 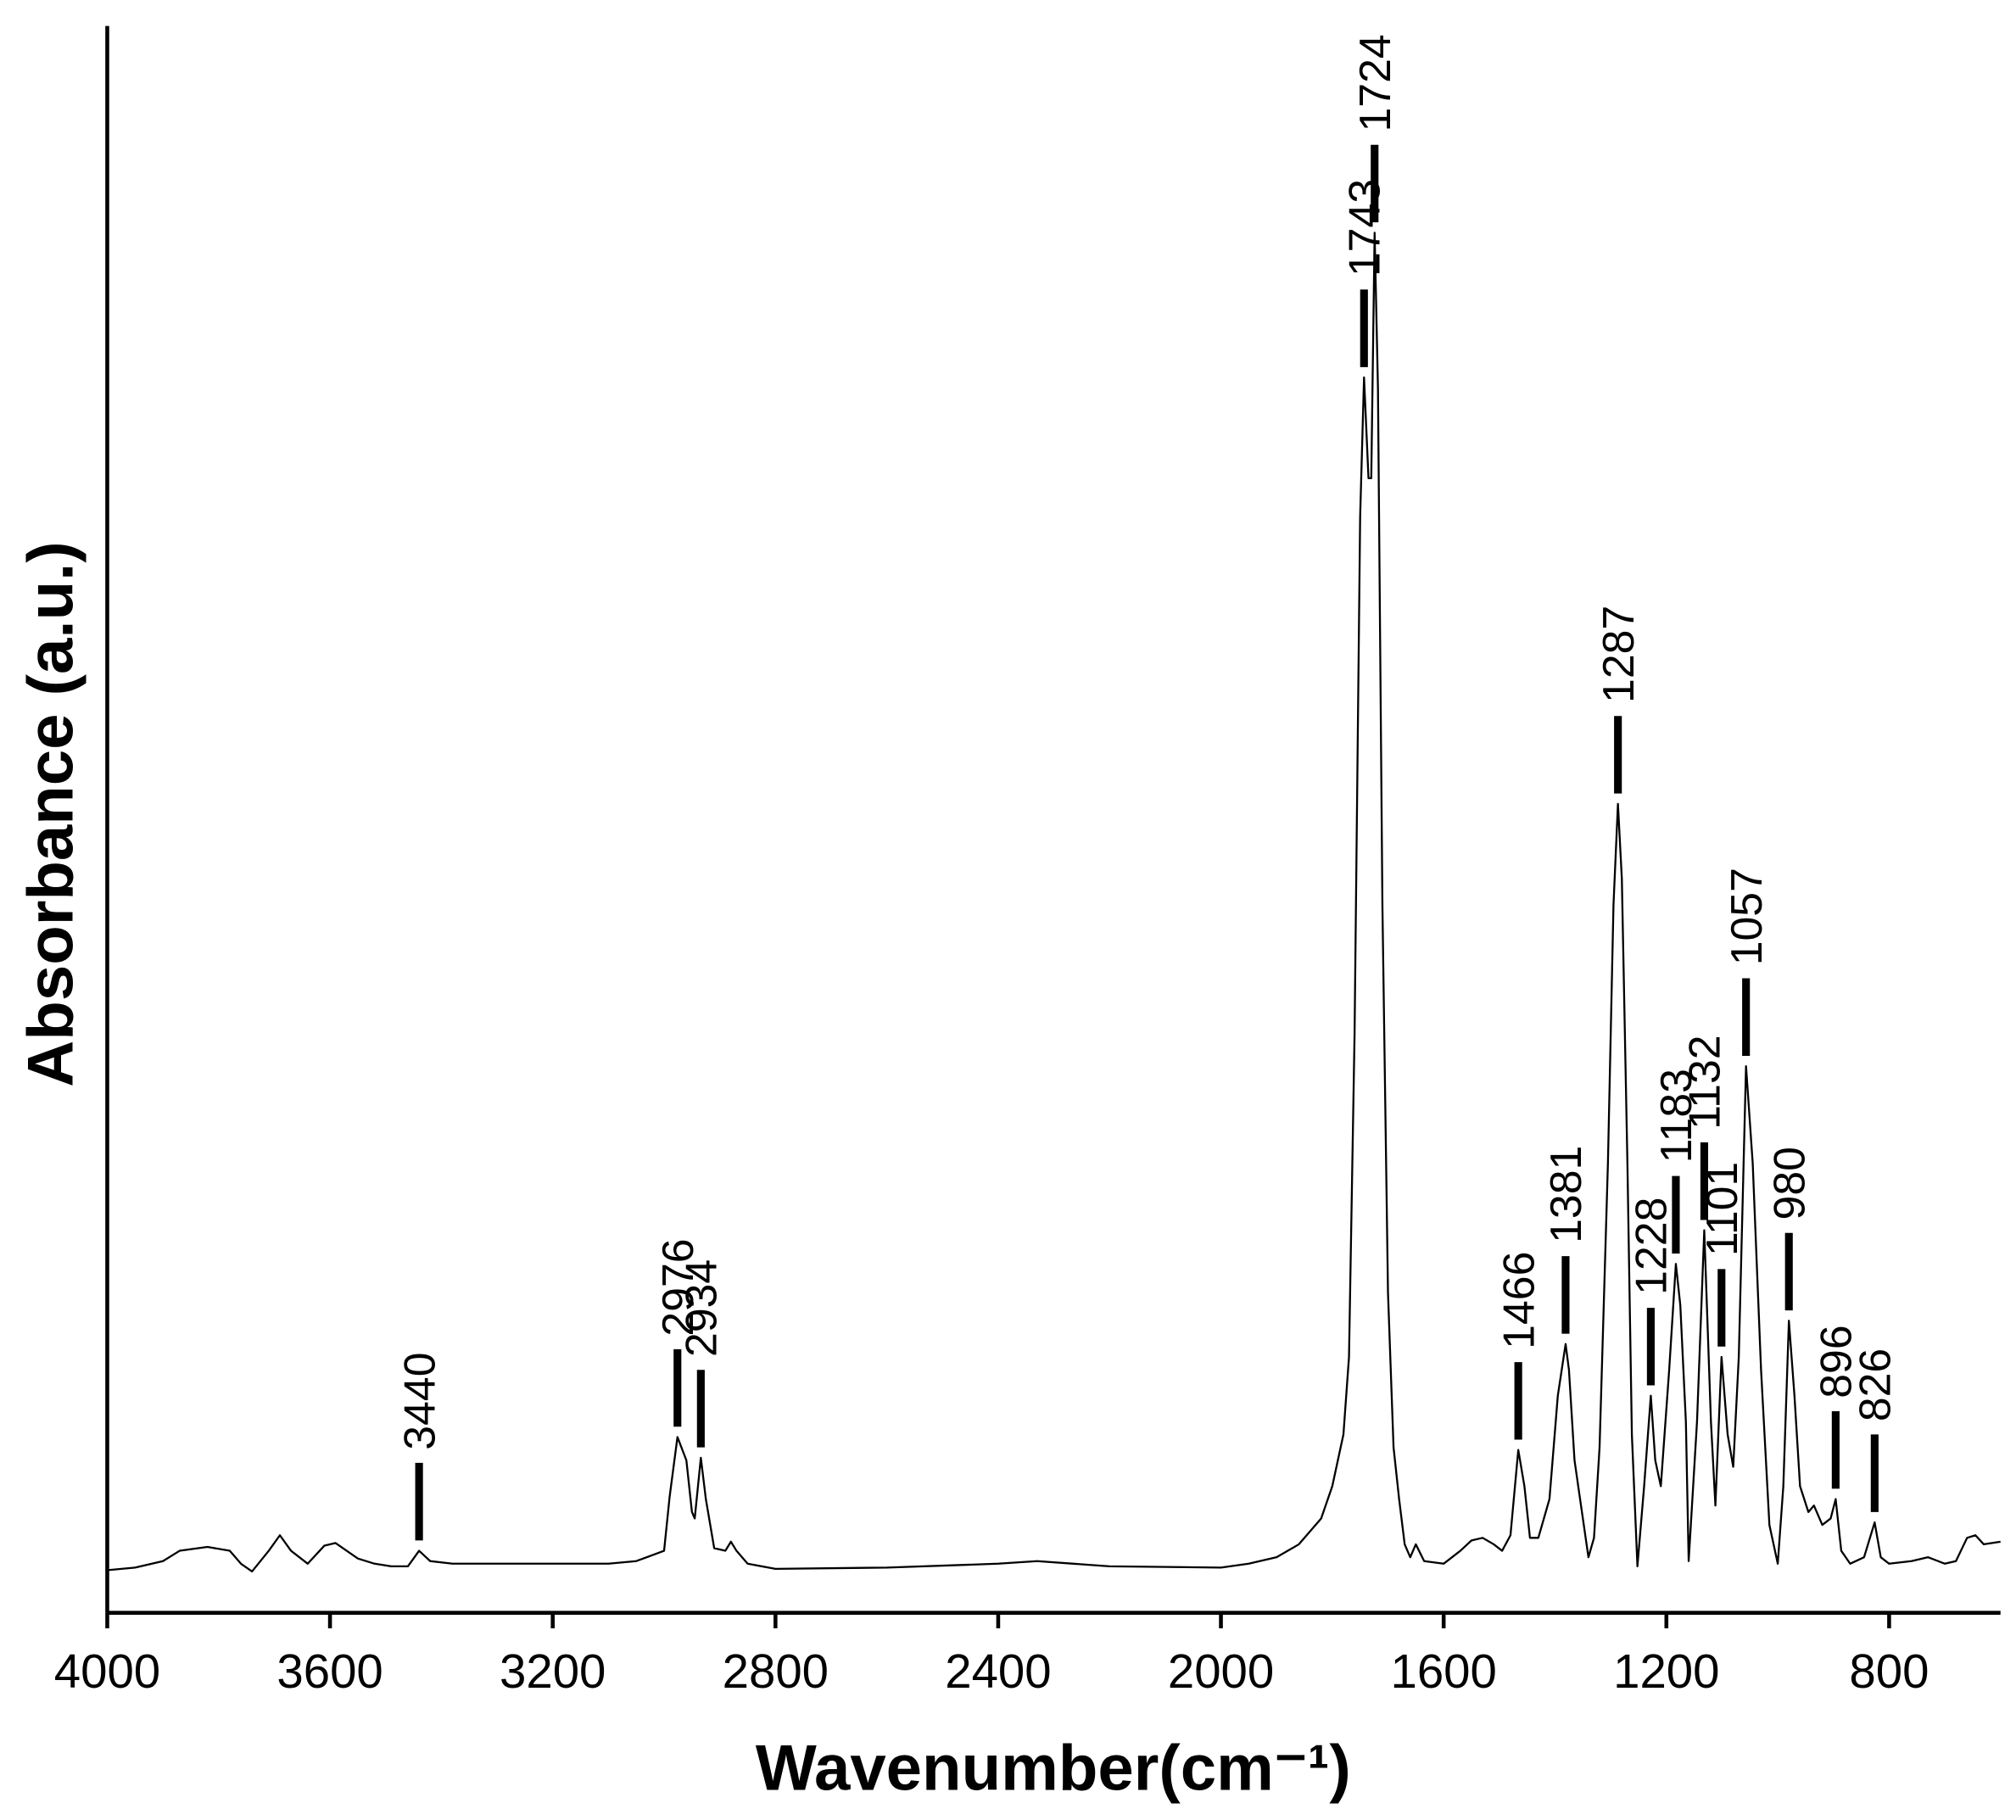 I want to click on x-tick-label: 1200, so click(x=1666, y=1671).